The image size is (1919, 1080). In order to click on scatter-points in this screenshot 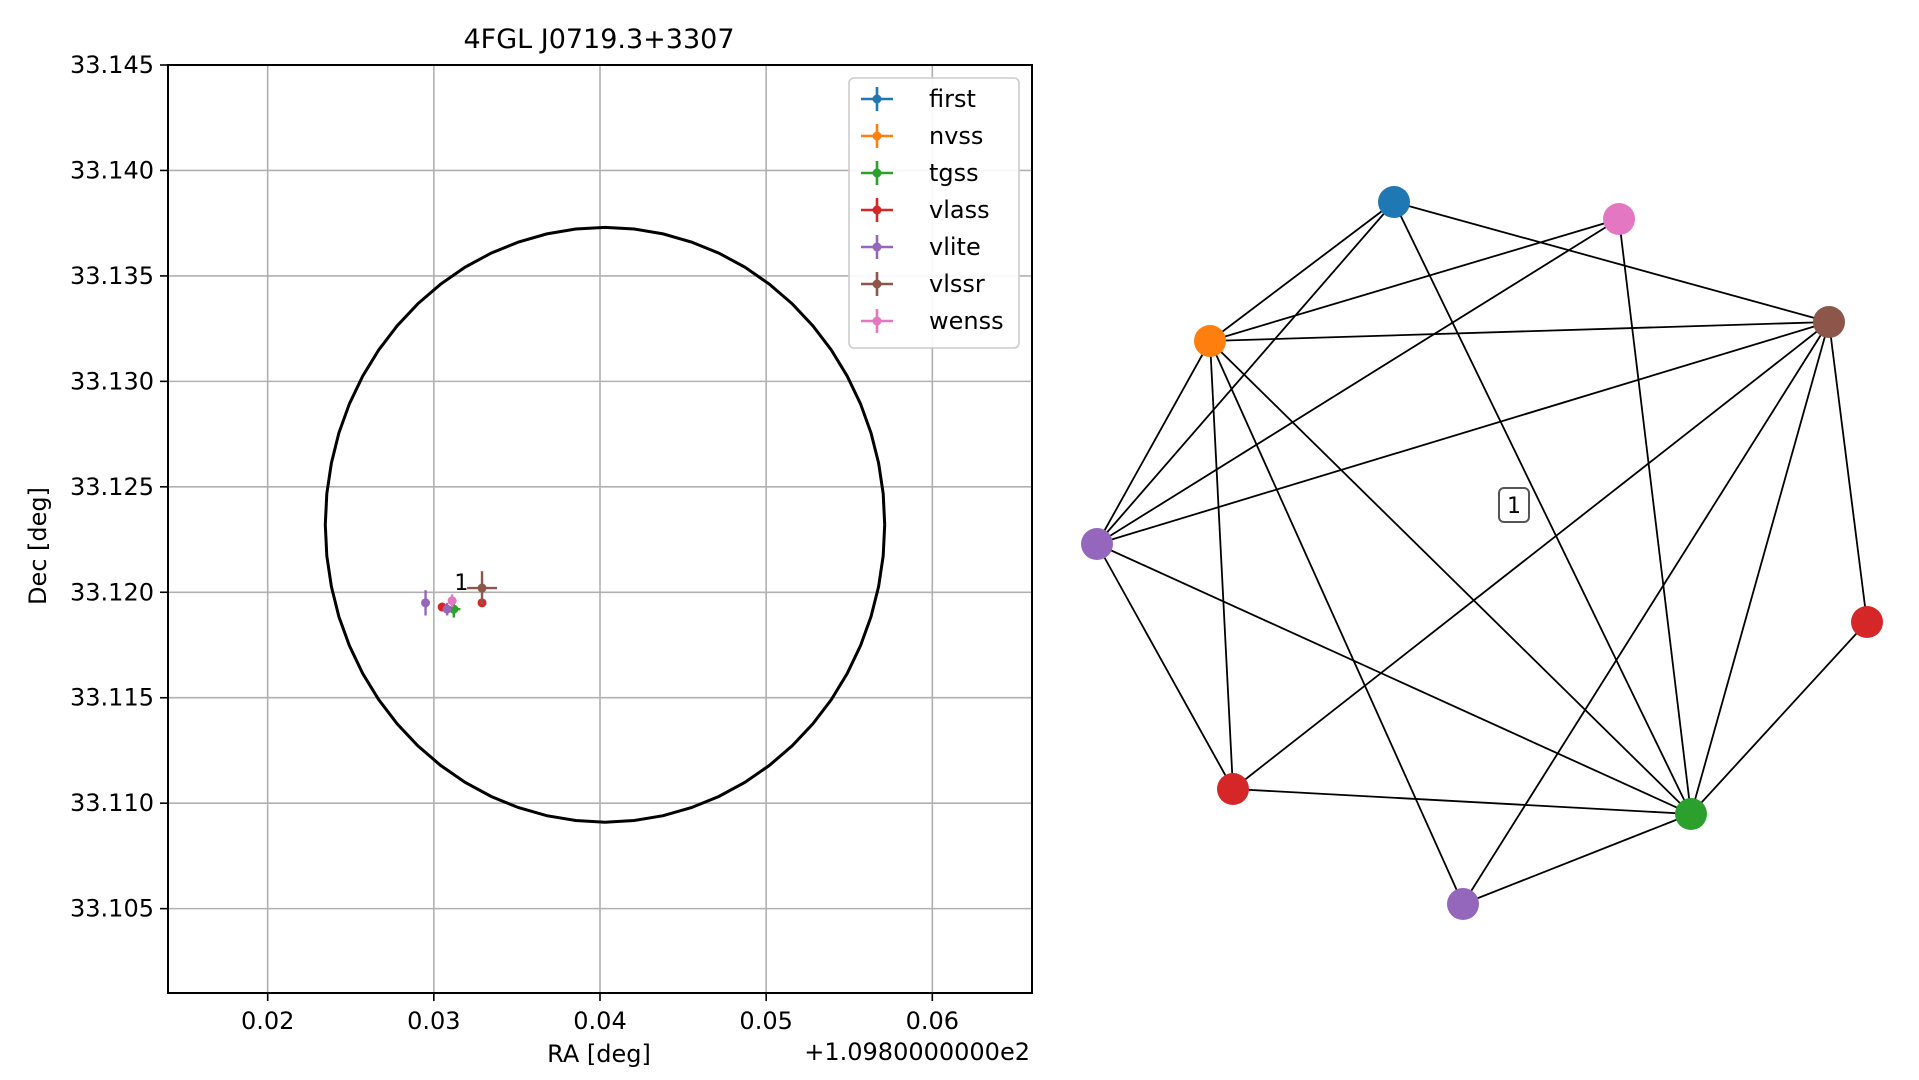, I will do `click(459, 594)`.